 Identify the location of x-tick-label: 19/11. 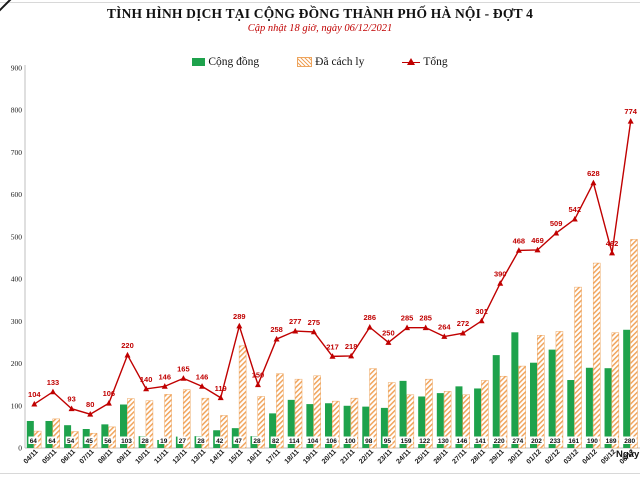
(310, 456).